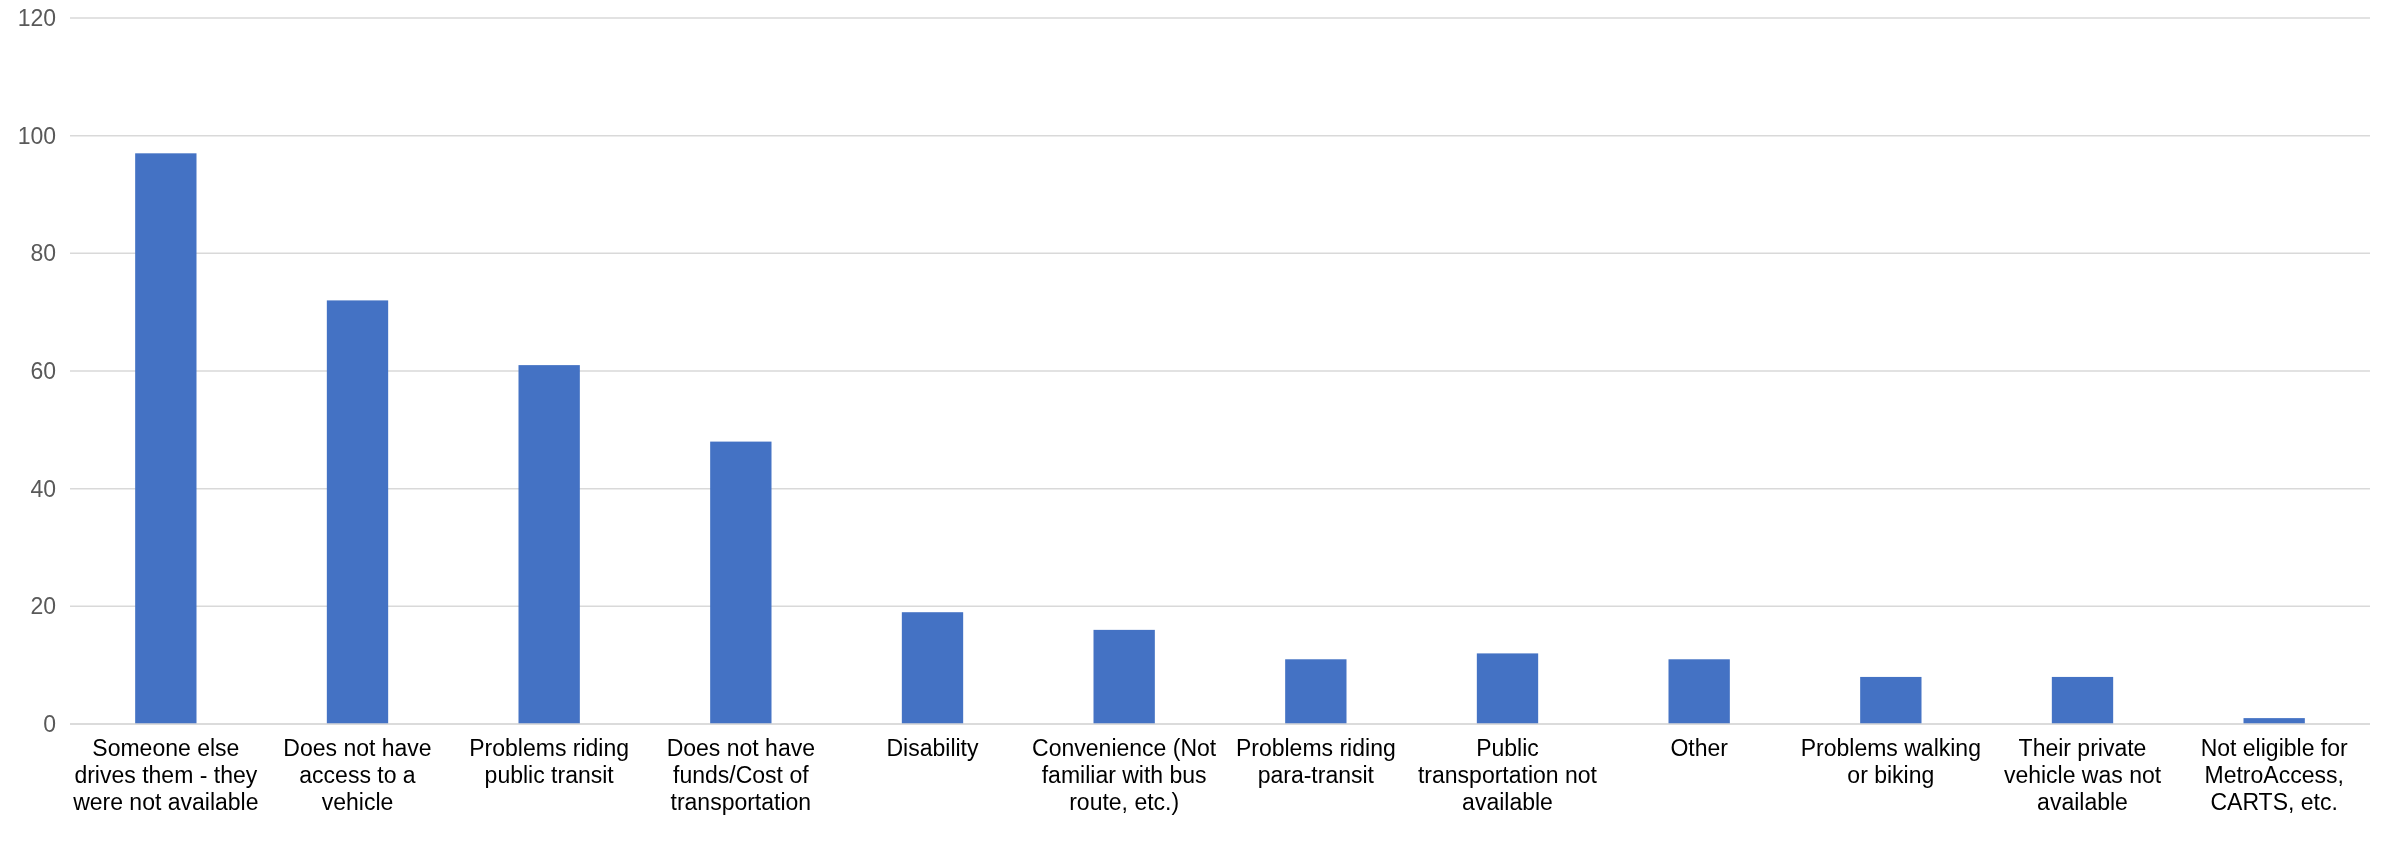 The image size is (2389, 864). I want to click on x-tick-label: Problems riding public transit, so click(549, 761).